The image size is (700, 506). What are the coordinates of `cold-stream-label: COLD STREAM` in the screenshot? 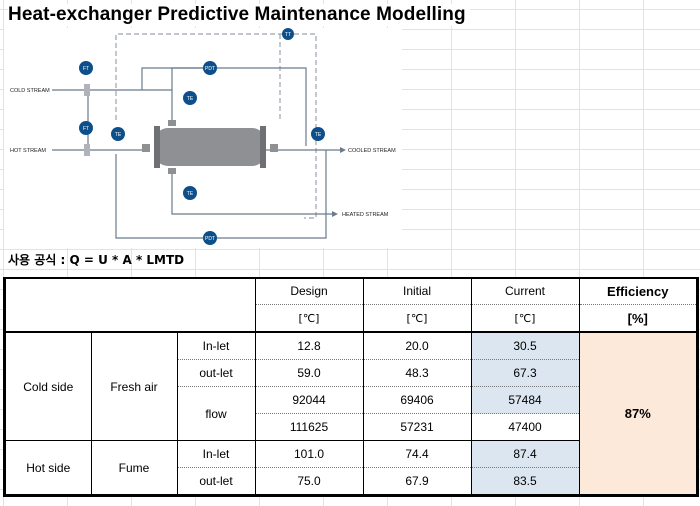 It's located at (30, 91).